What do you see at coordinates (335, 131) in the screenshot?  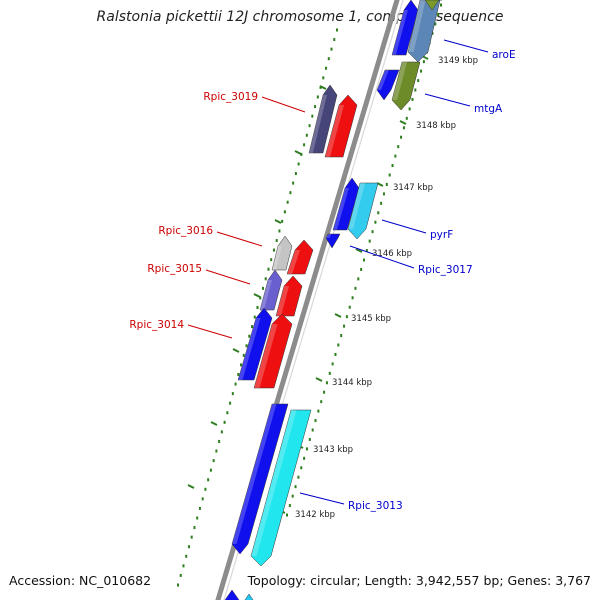 I see `gene-block-Rpic_3019-shade` at bounding box center [335, 131].